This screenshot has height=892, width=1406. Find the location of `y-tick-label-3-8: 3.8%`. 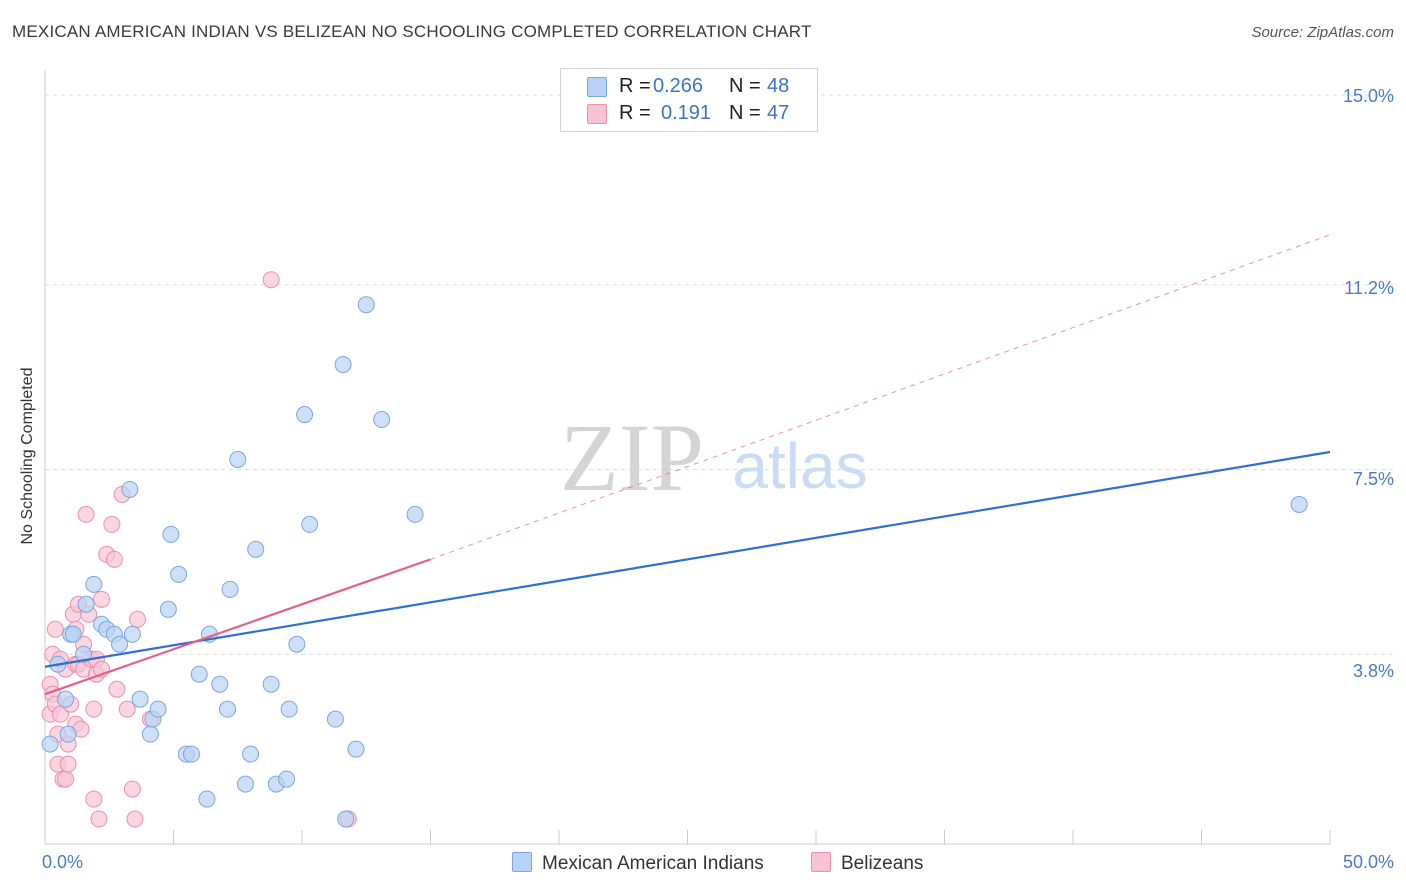

y-tick-label-3-8: 3.8% is located at coordinates (1373, 671).